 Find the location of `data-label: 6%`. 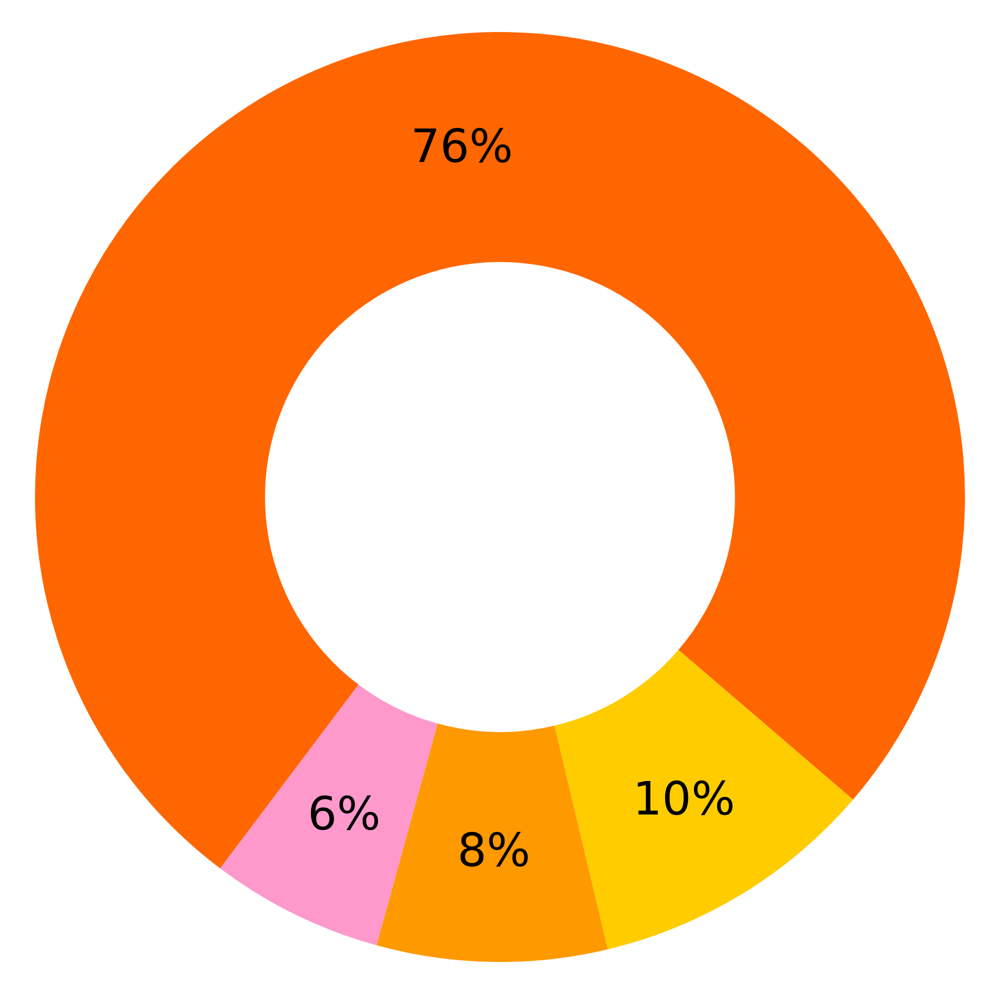

data-label: 6% is located at coordinates (344, 813).